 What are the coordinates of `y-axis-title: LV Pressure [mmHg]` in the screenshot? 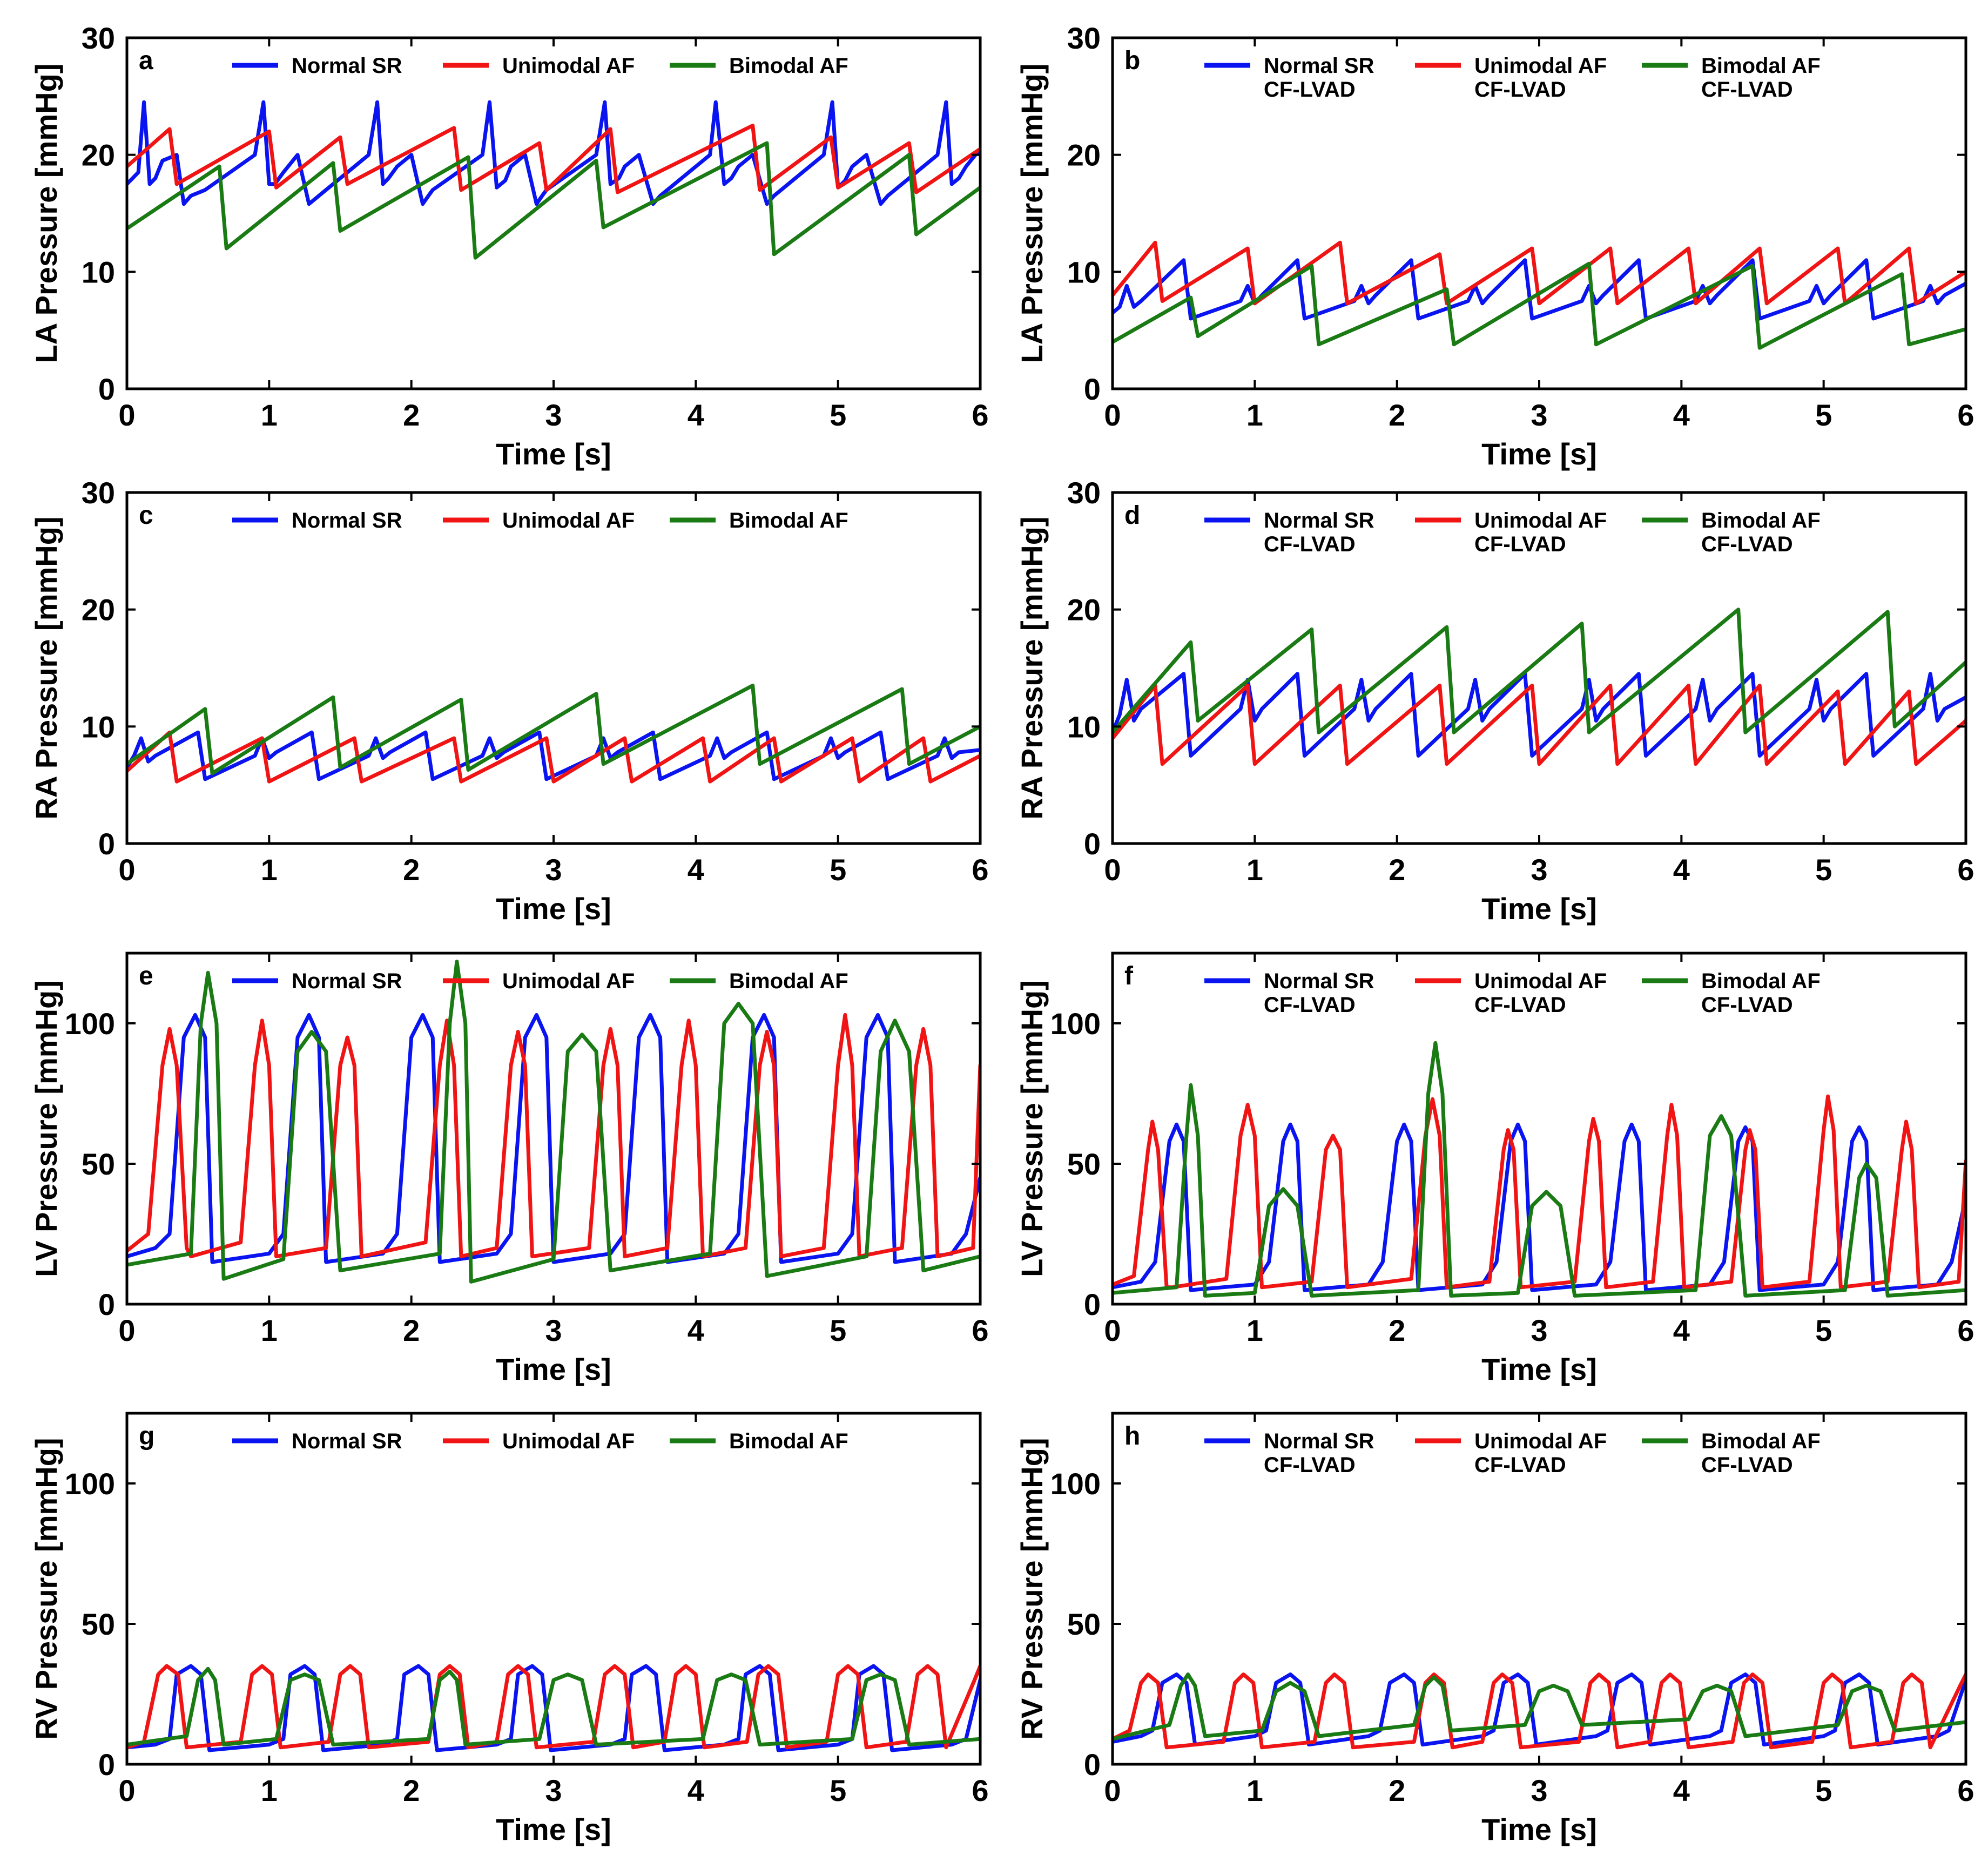 It's located at (46, 1128).